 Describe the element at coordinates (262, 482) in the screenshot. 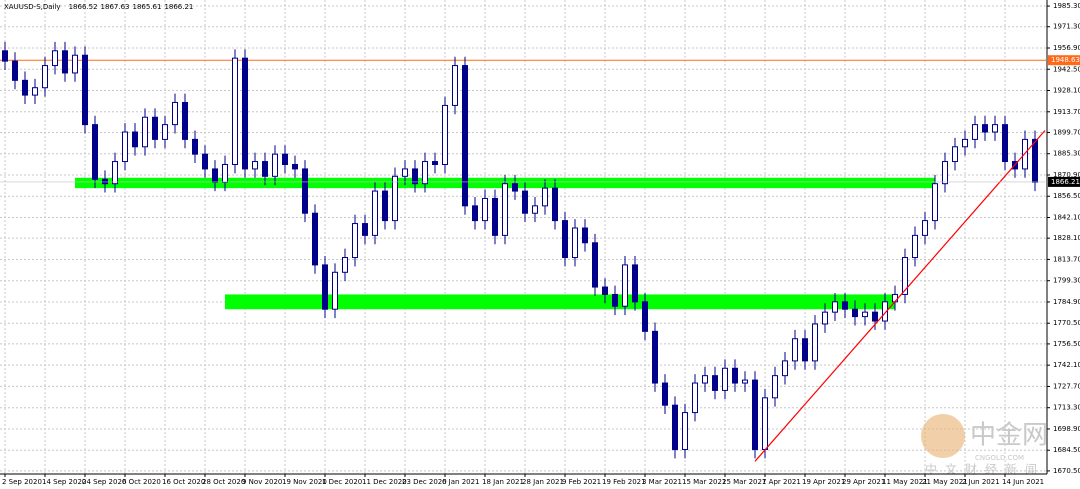

I see `x-tick-label: 9 Nov 2020` at that location.